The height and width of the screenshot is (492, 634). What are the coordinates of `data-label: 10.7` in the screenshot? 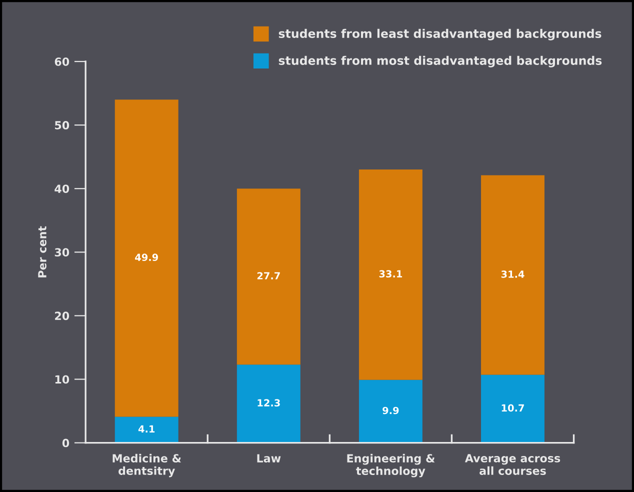 It's located at (513, 408).